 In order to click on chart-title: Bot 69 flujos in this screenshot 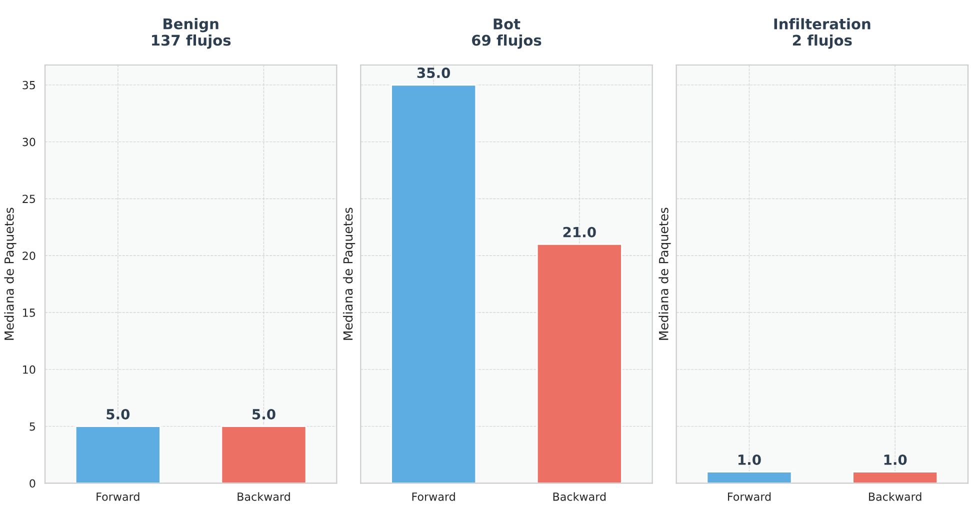, I will do `click(507, 33)`.